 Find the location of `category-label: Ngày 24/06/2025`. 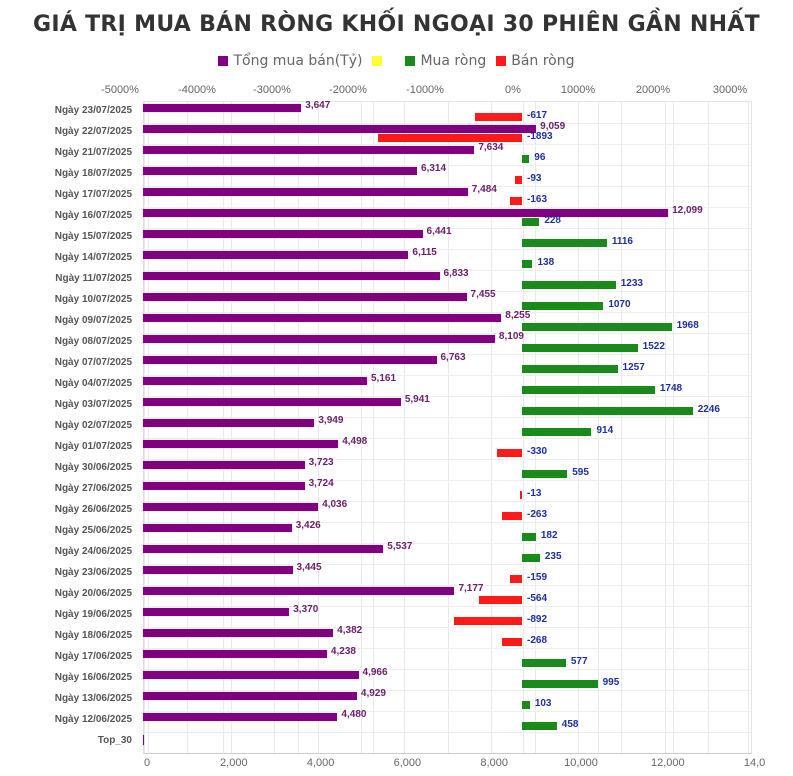

category-label: Ngày 24/06/2025 is located at coordinates (93, 551).